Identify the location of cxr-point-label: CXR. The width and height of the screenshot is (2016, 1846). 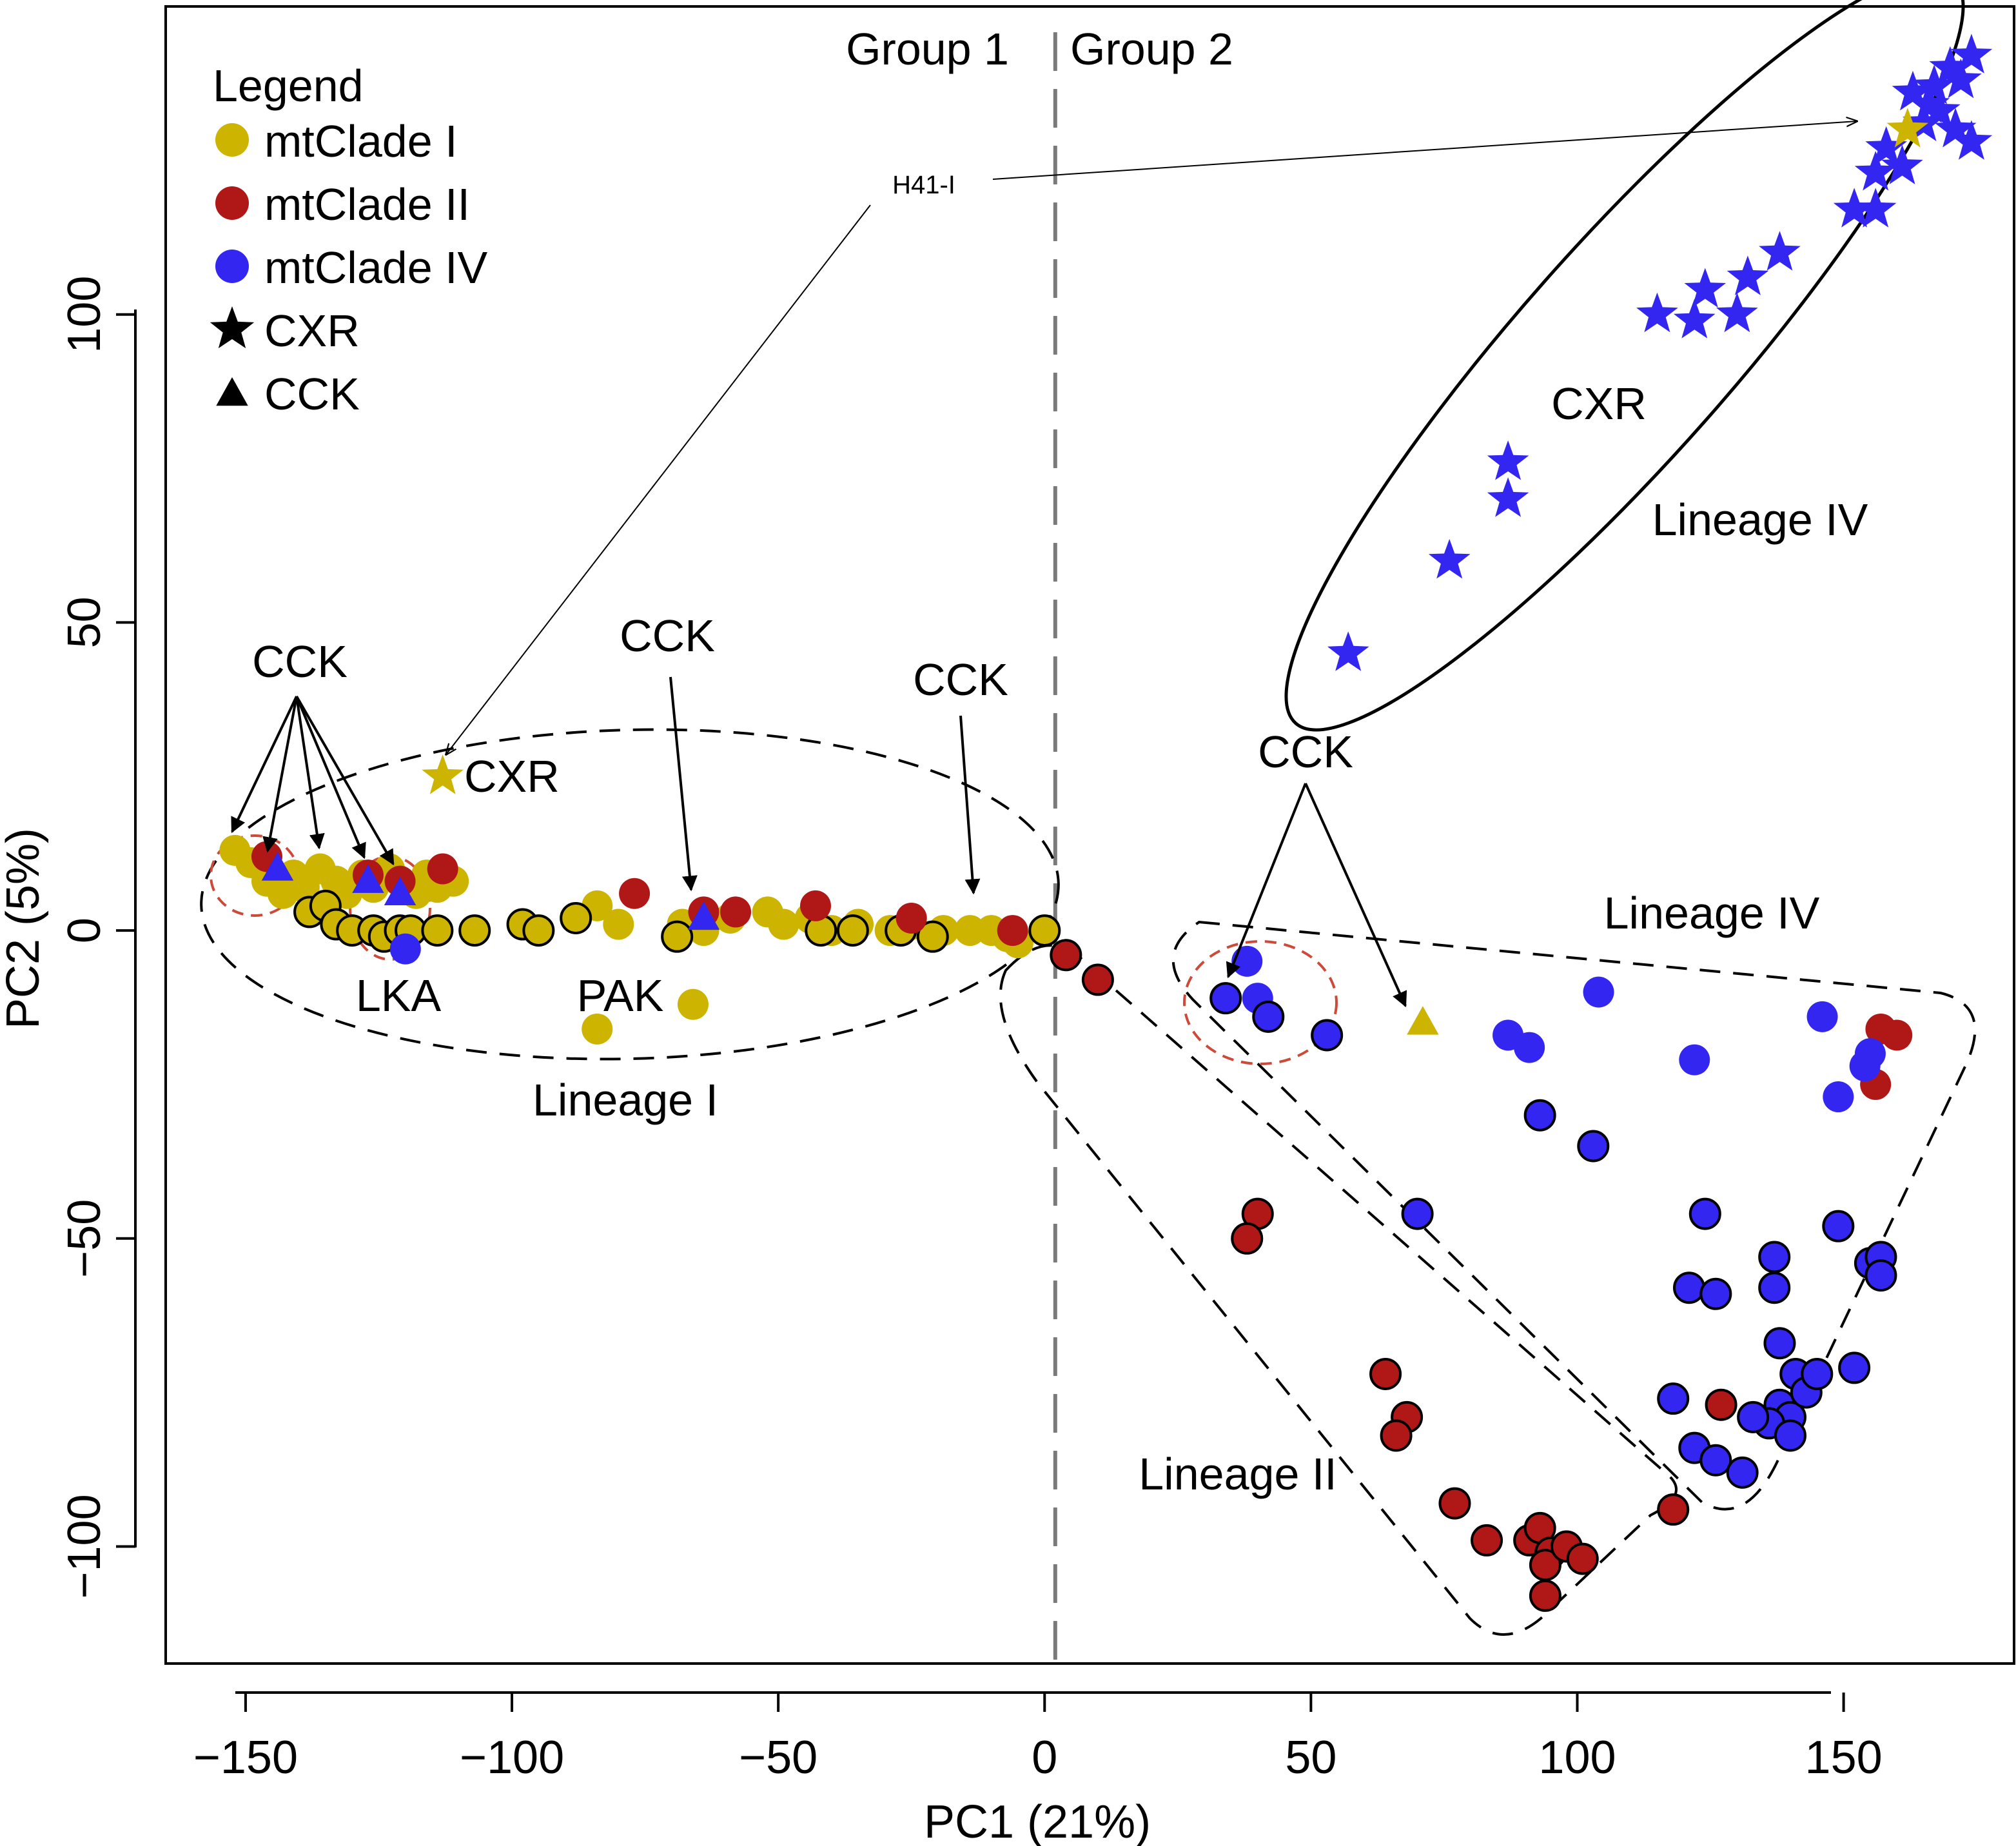
(512, 776).